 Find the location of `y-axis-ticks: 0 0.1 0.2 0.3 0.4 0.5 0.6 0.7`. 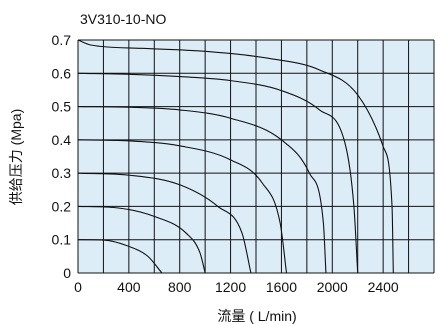

y-axis-ticks: 0 0.1 0.2 0.3 0.4 0.5 0.6 0.7 is located at coordinates (62, 156).